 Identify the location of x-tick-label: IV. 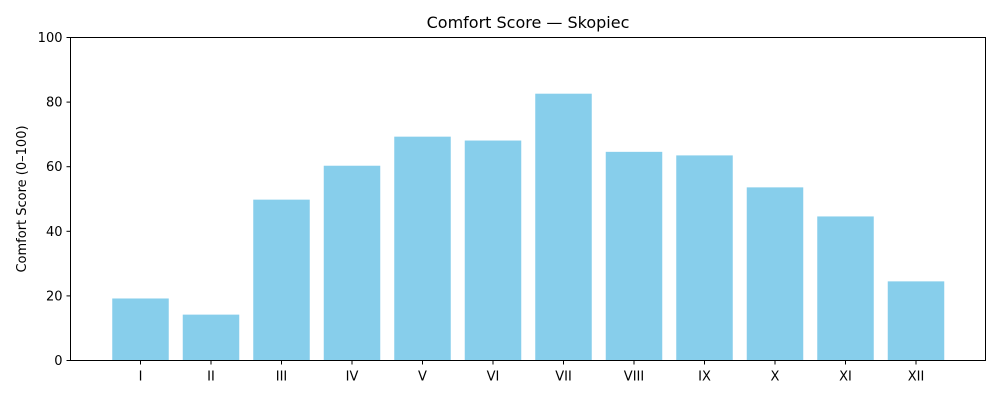
(352, 377).